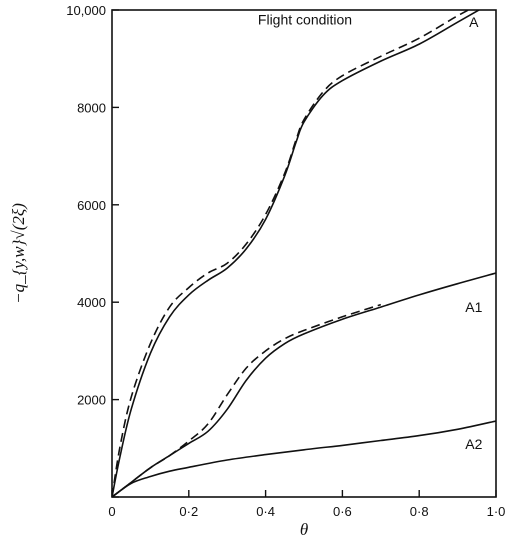 This screenshot has width=507, height=537. I want to click on y-tick-label: 6000, so click(91, 205).